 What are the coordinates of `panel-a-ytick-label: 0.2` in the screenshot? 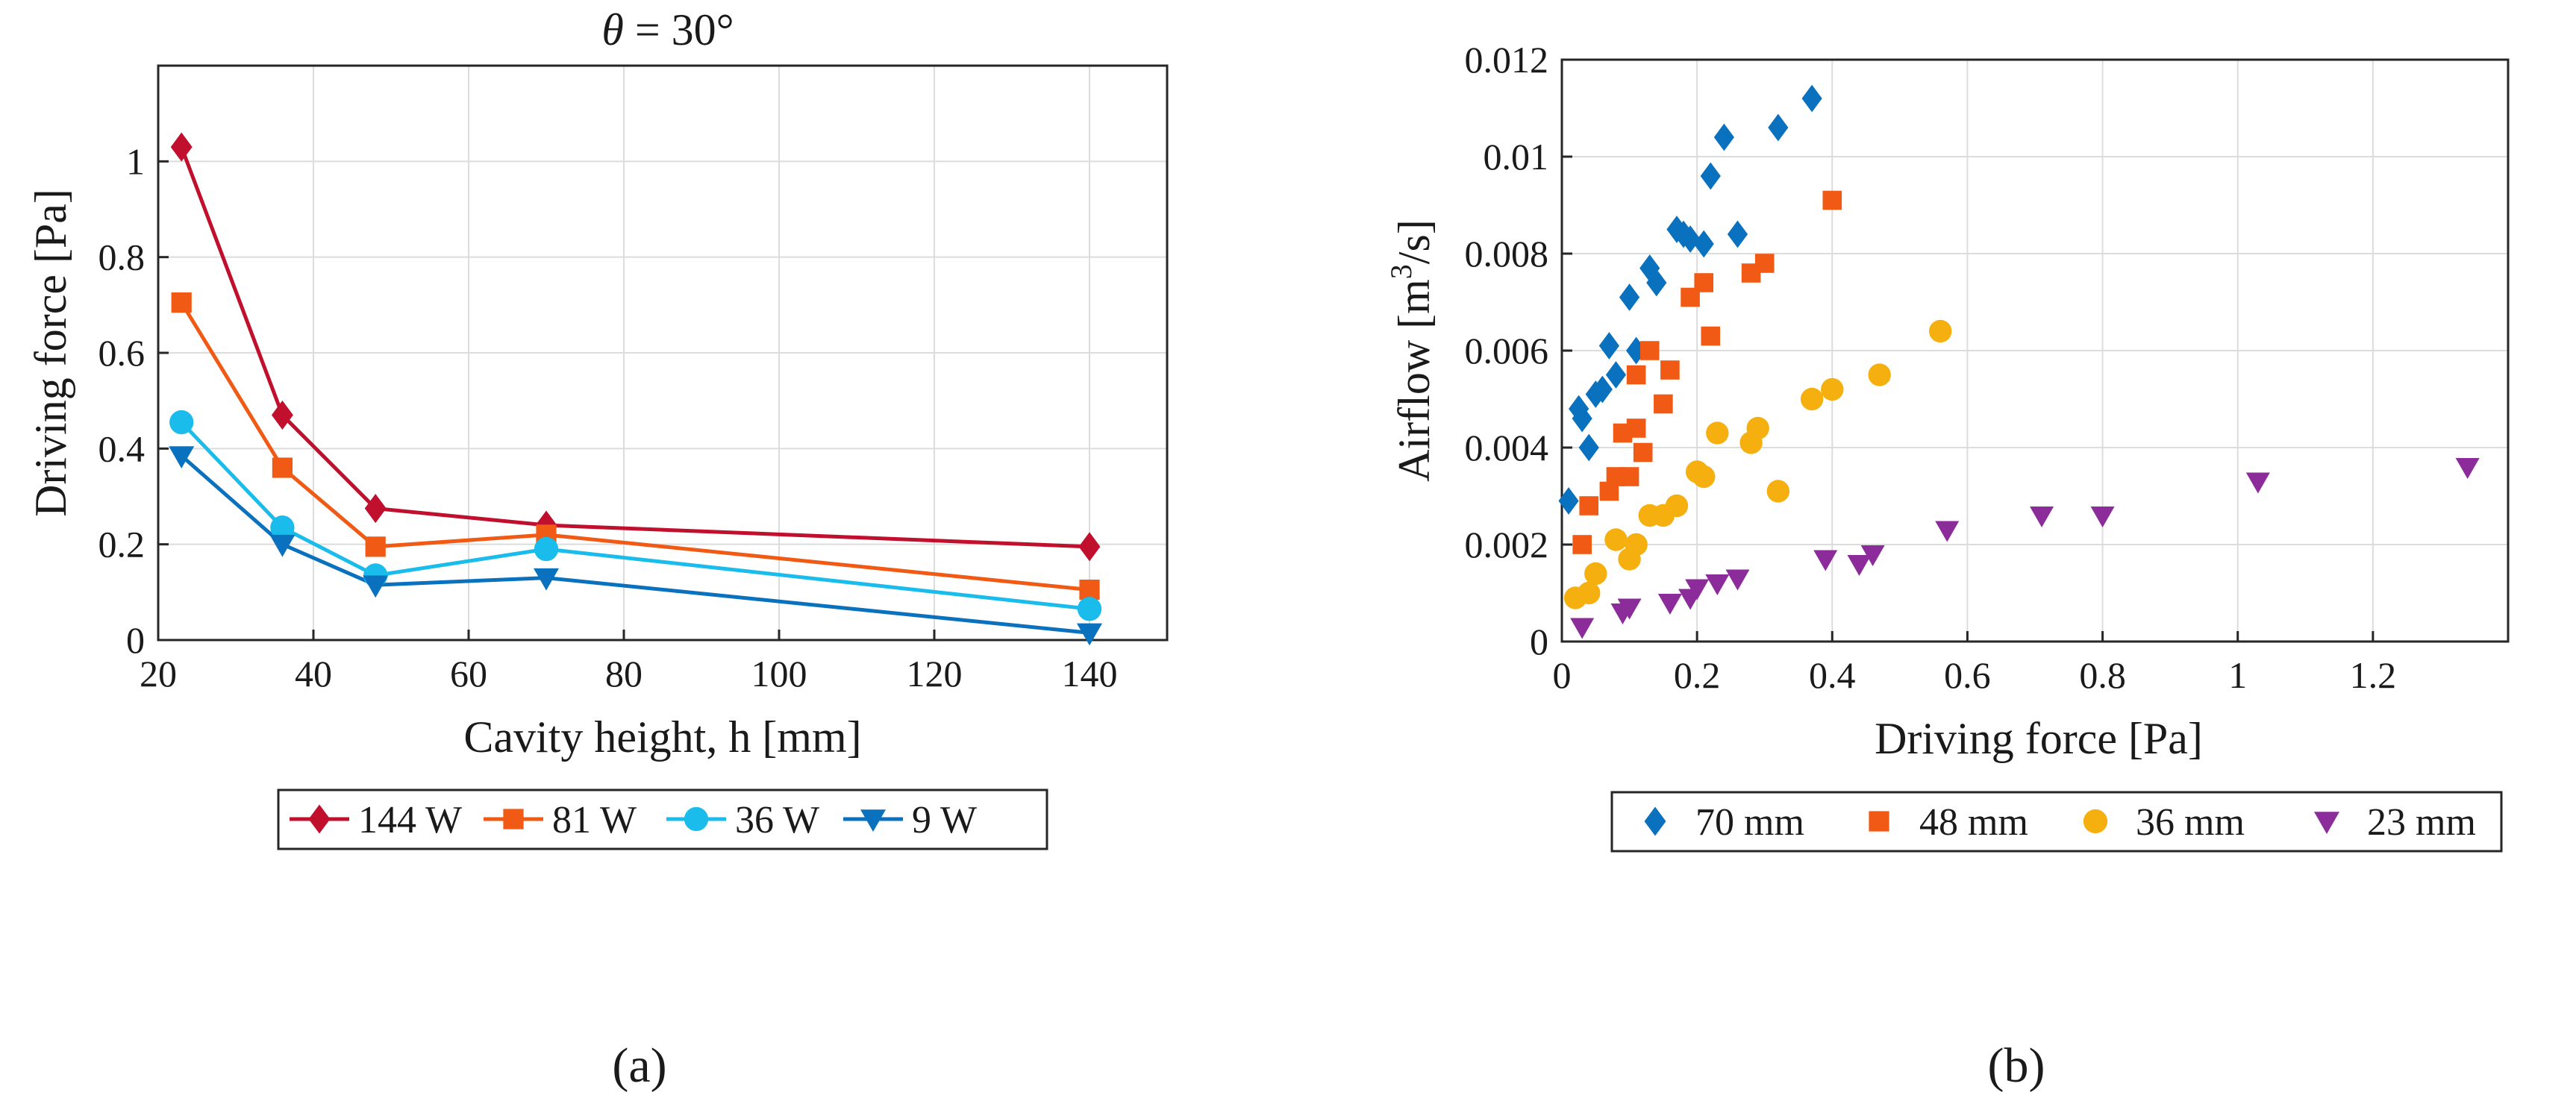 It's located at (122, 545).